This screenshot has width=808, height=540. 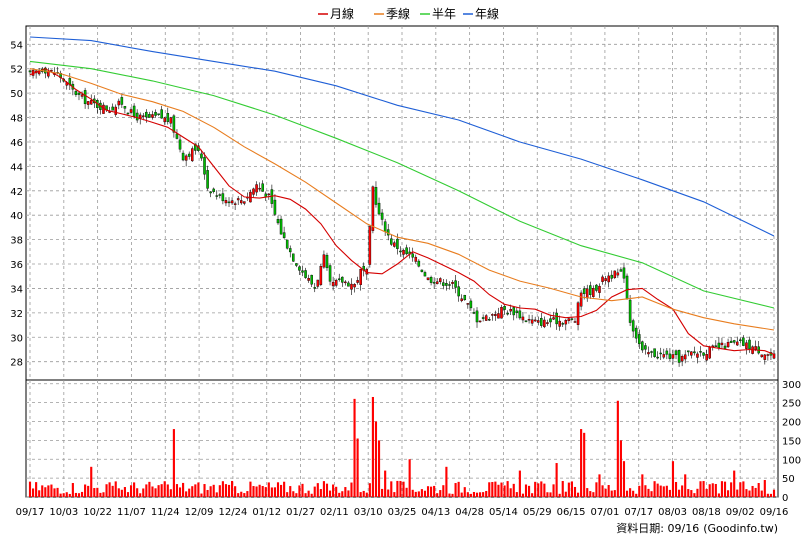 I want to click on x-tick-label: 01/27, so click(x=300, y=512).